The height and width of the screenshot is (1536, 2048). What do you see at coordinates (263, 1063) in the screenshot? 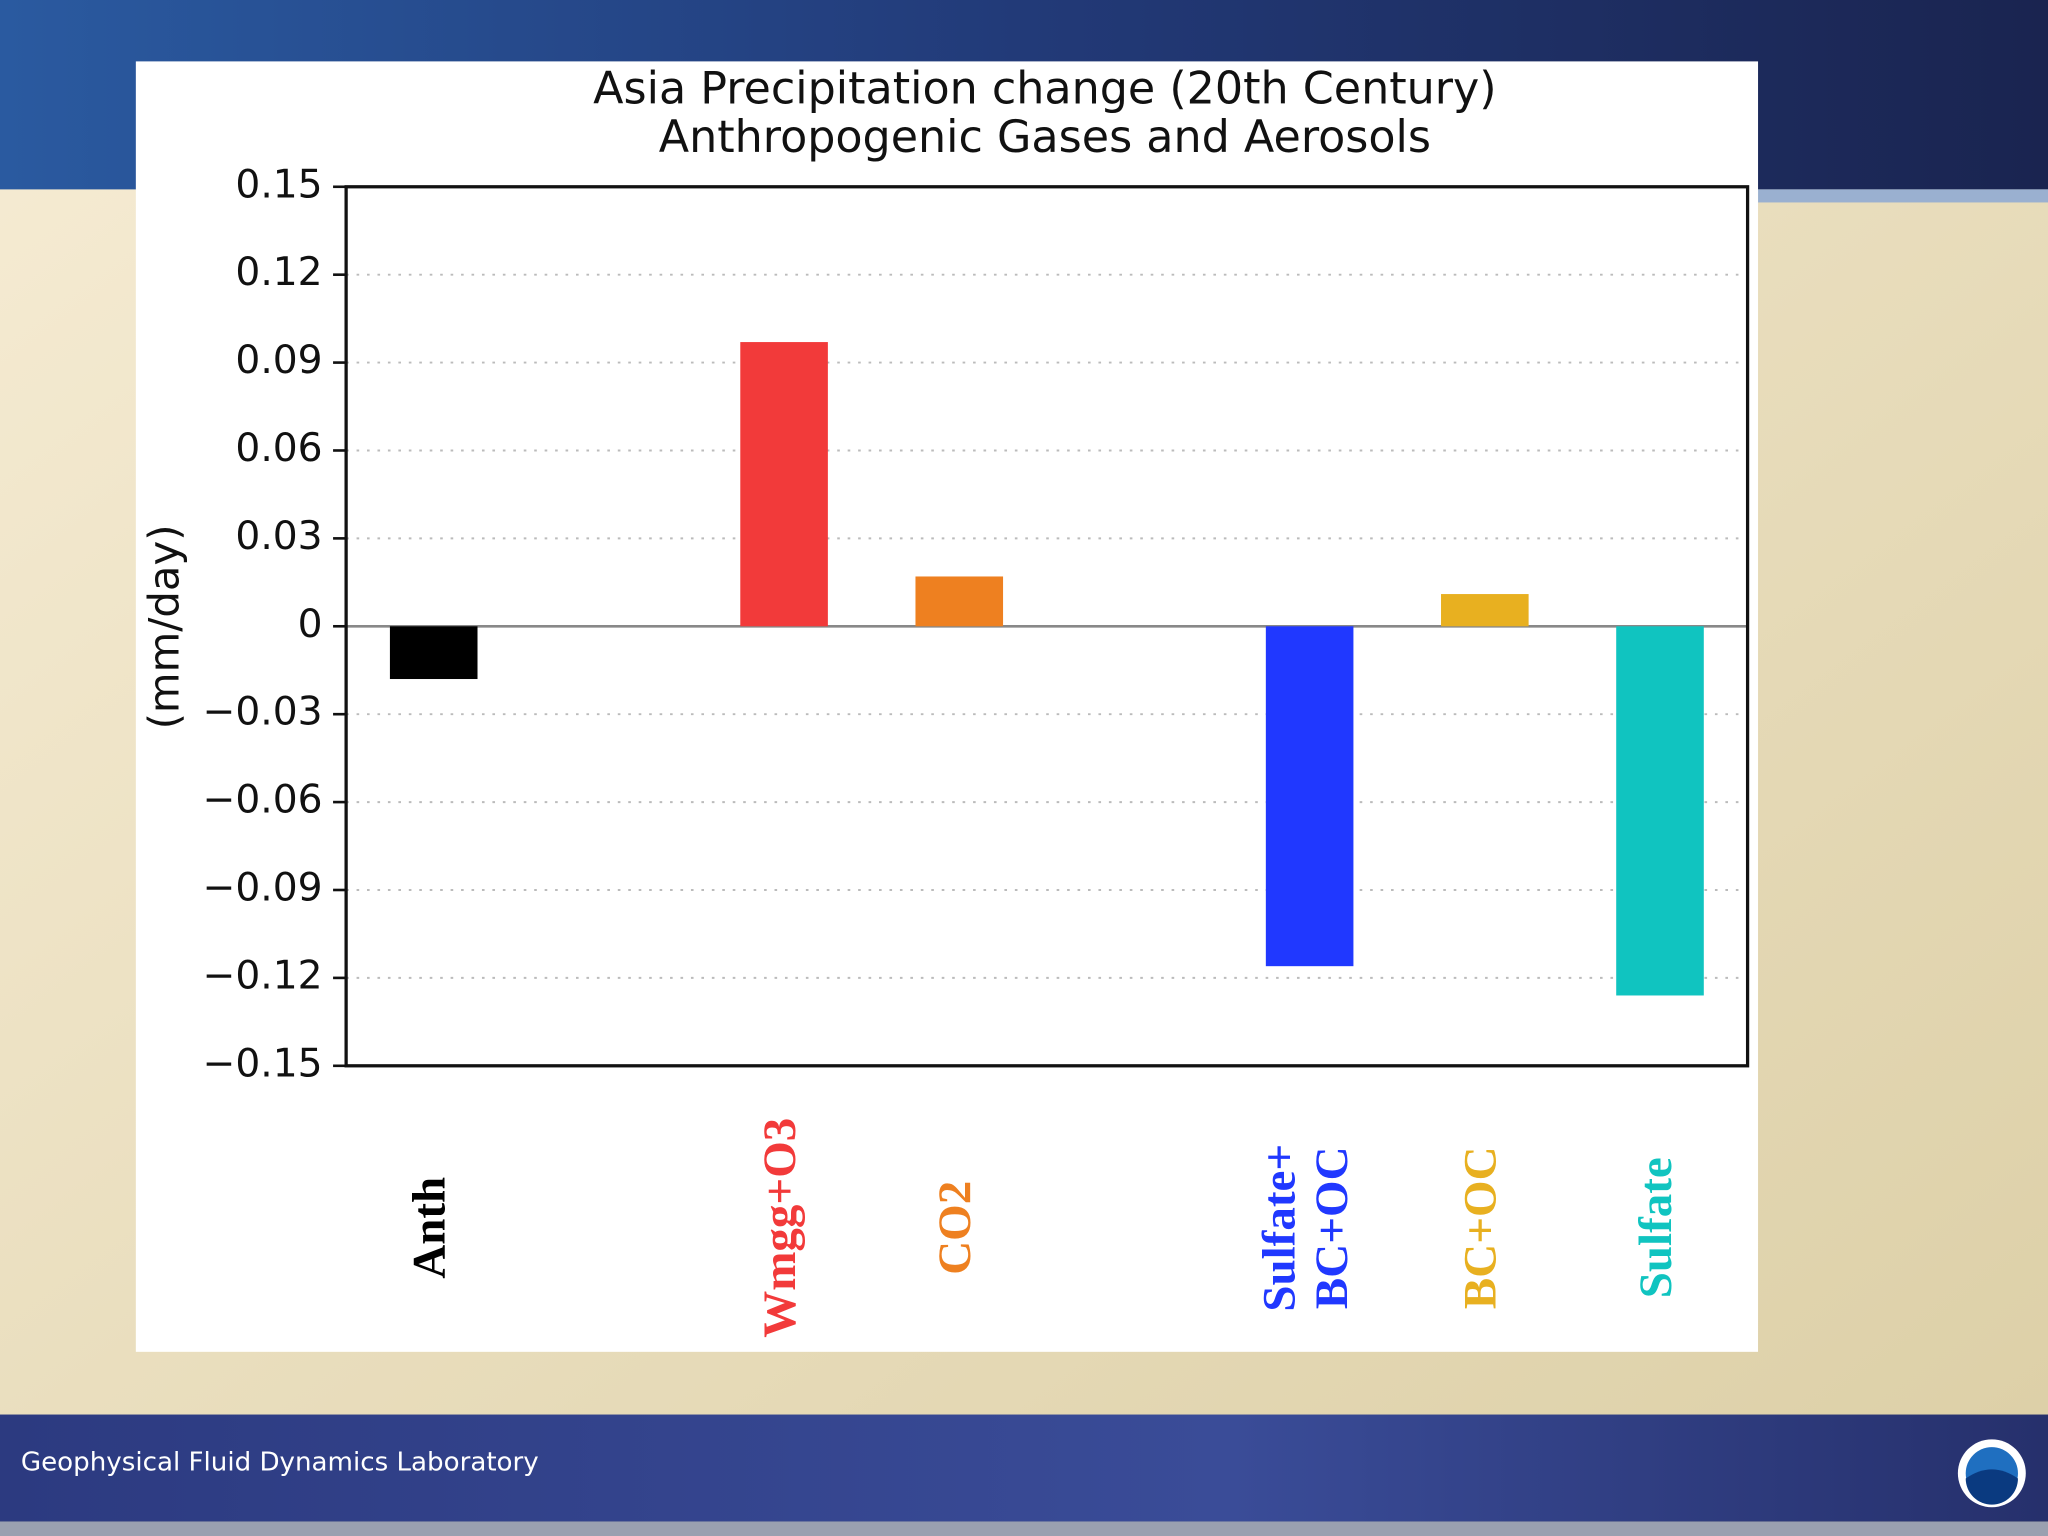
I see `y-tick-label: −0.15` at bounding box center [263, 1063].